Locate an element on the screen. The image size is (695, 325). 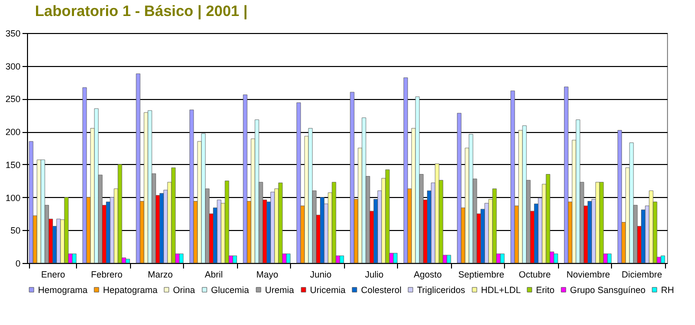
x-tick-label: Mayo is located at coordinates (267, 275).